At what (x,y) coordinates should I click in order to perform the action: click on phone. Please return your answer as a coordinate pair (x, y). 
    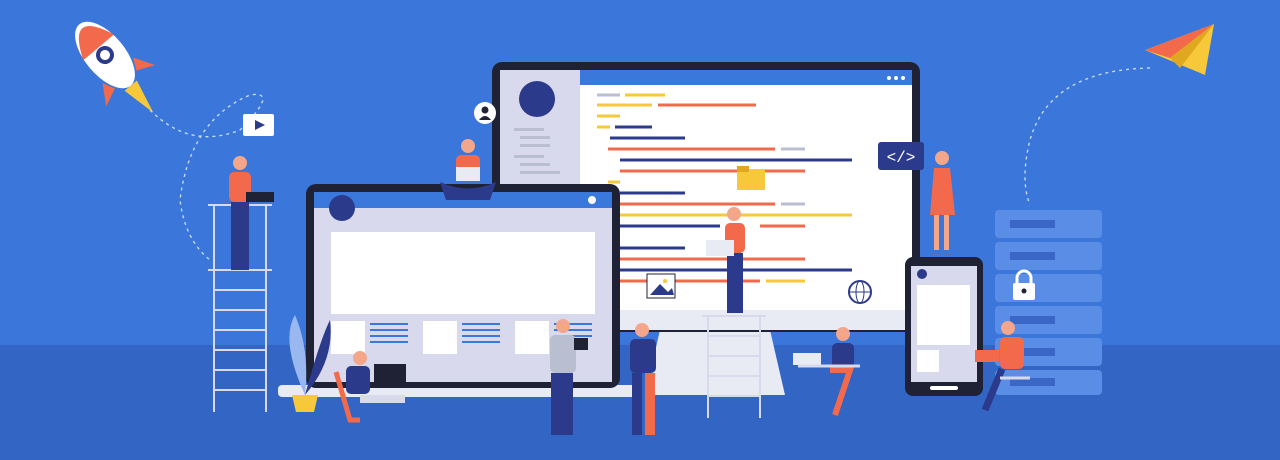
    Looking at the image, I should click on (944, 326).